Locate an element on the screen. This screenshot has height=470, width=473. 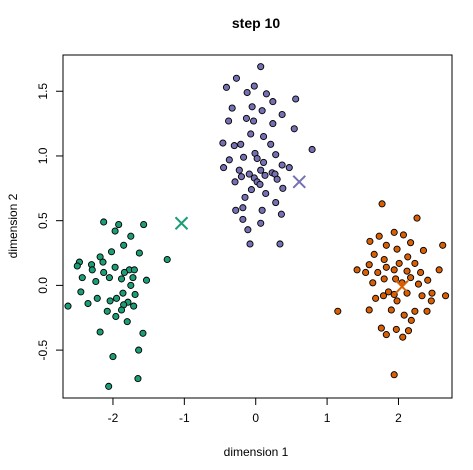
y-tick-label: 1.5 is located at coordinates (43, 91).